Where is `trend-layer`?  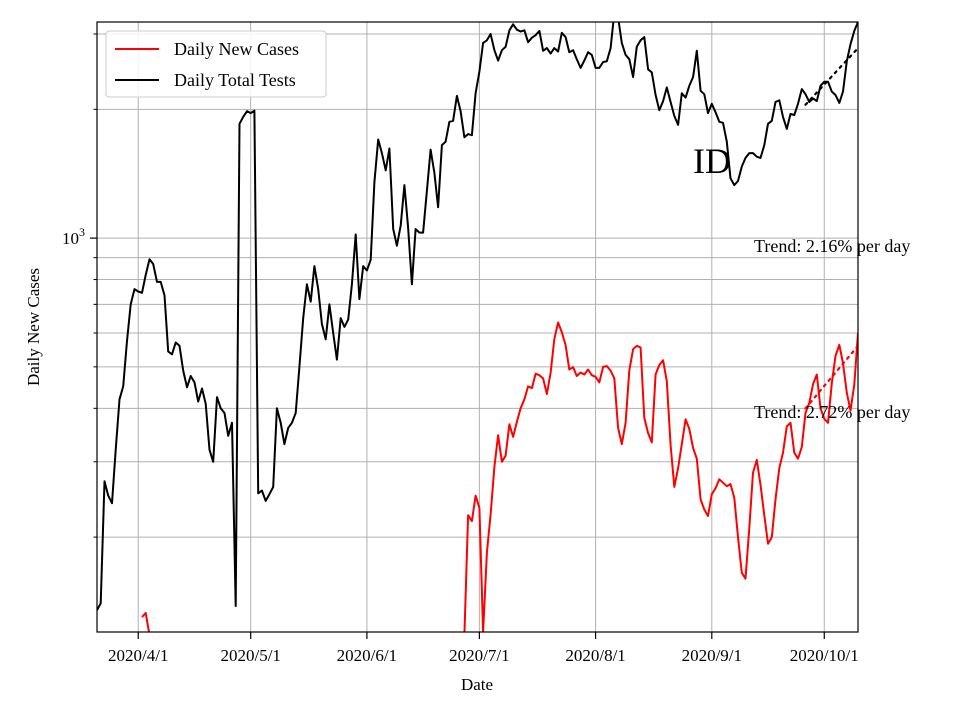 trend-layer is located at coordinates (831, 228).